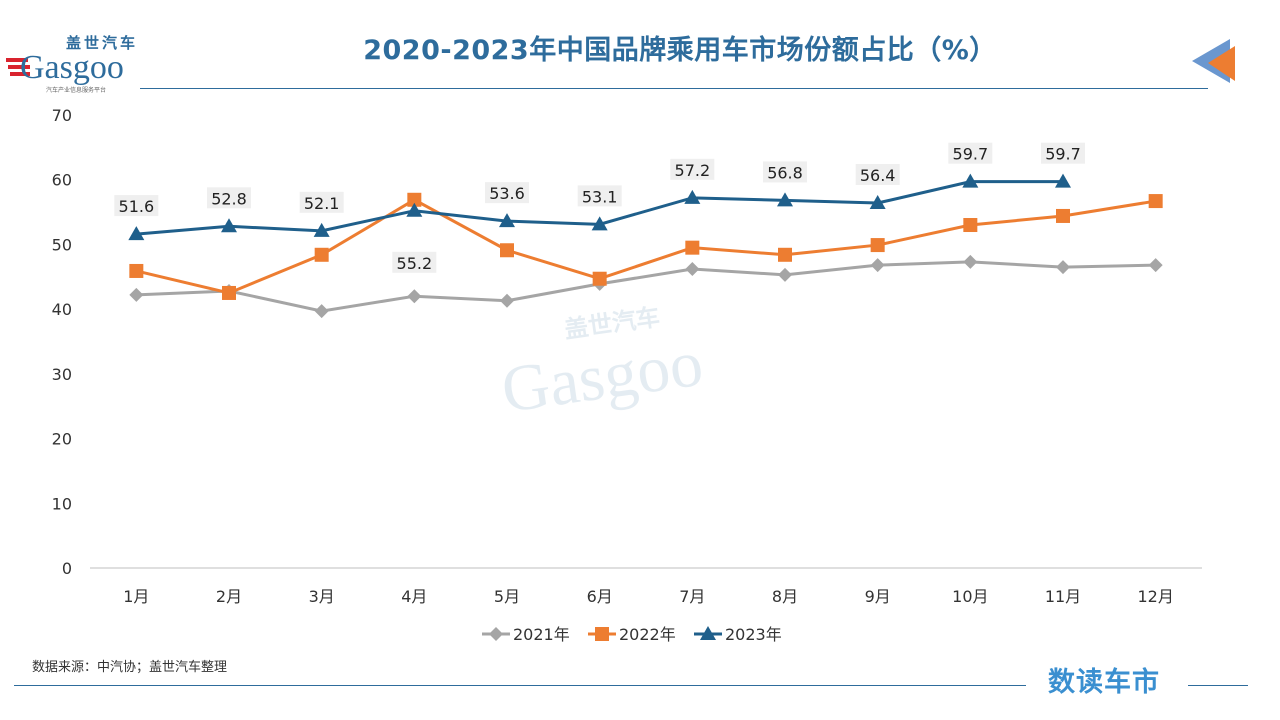 The width and height of the screenshot is (1280, 720). I want to click on legend-item: 2022年, so click(632, 634).